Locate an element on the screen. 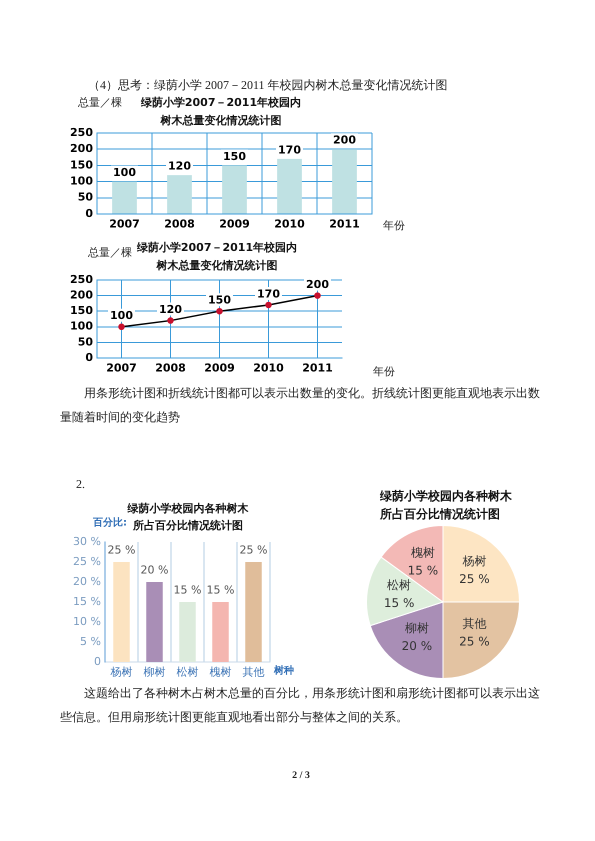 The image size is (595, 841). slice-label: 柳树 is located at coordinates (416, 628).